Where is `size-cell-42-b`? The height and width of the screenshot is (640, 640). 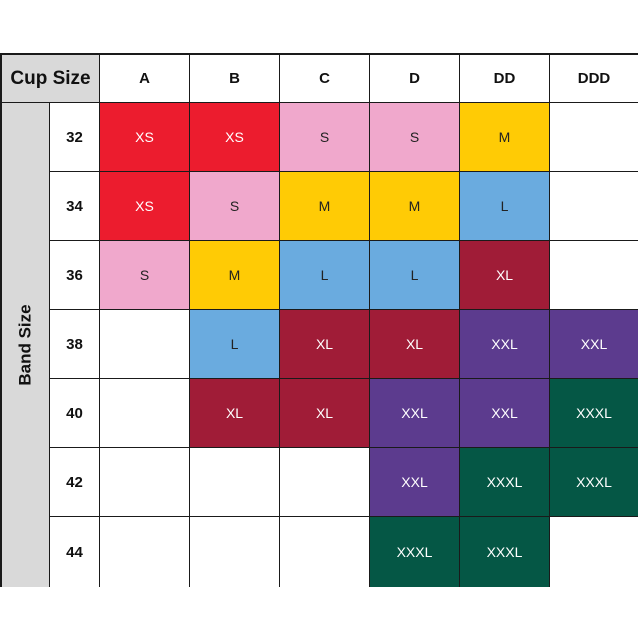 size-cell-42-b is located at coordinates (235, 482).